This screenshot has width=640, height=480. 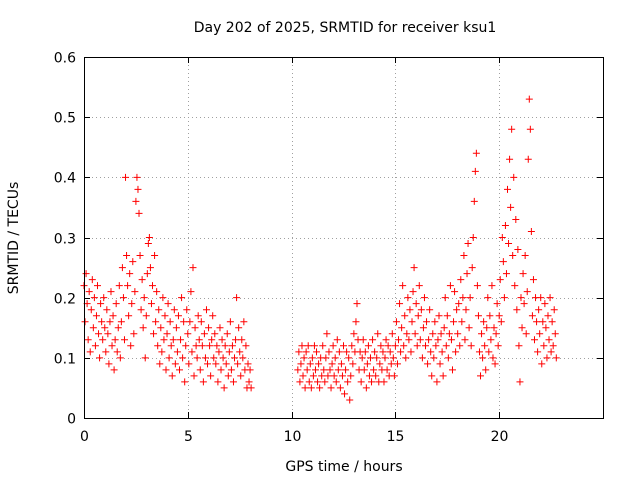 What do you see at coordinates (65, 59) in the screenshot?
I see `y-tick-label: 0.6` at bounding box center [65, 59].